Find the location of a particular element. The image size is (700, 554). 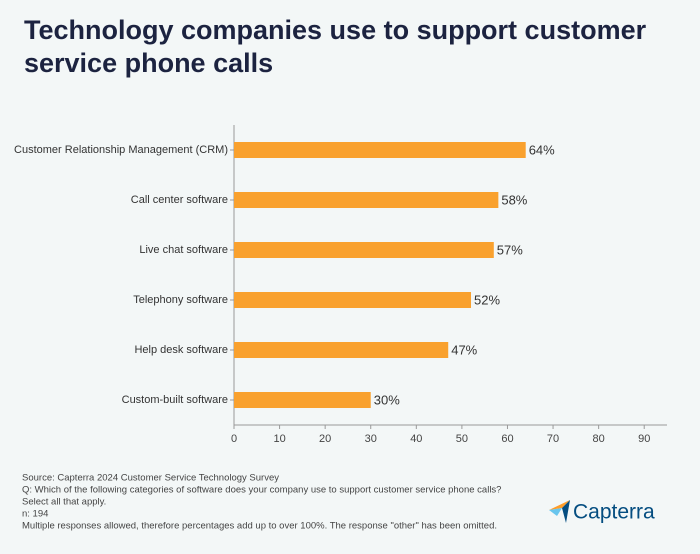

value-label: 57% is located at coordinates (510, 249).